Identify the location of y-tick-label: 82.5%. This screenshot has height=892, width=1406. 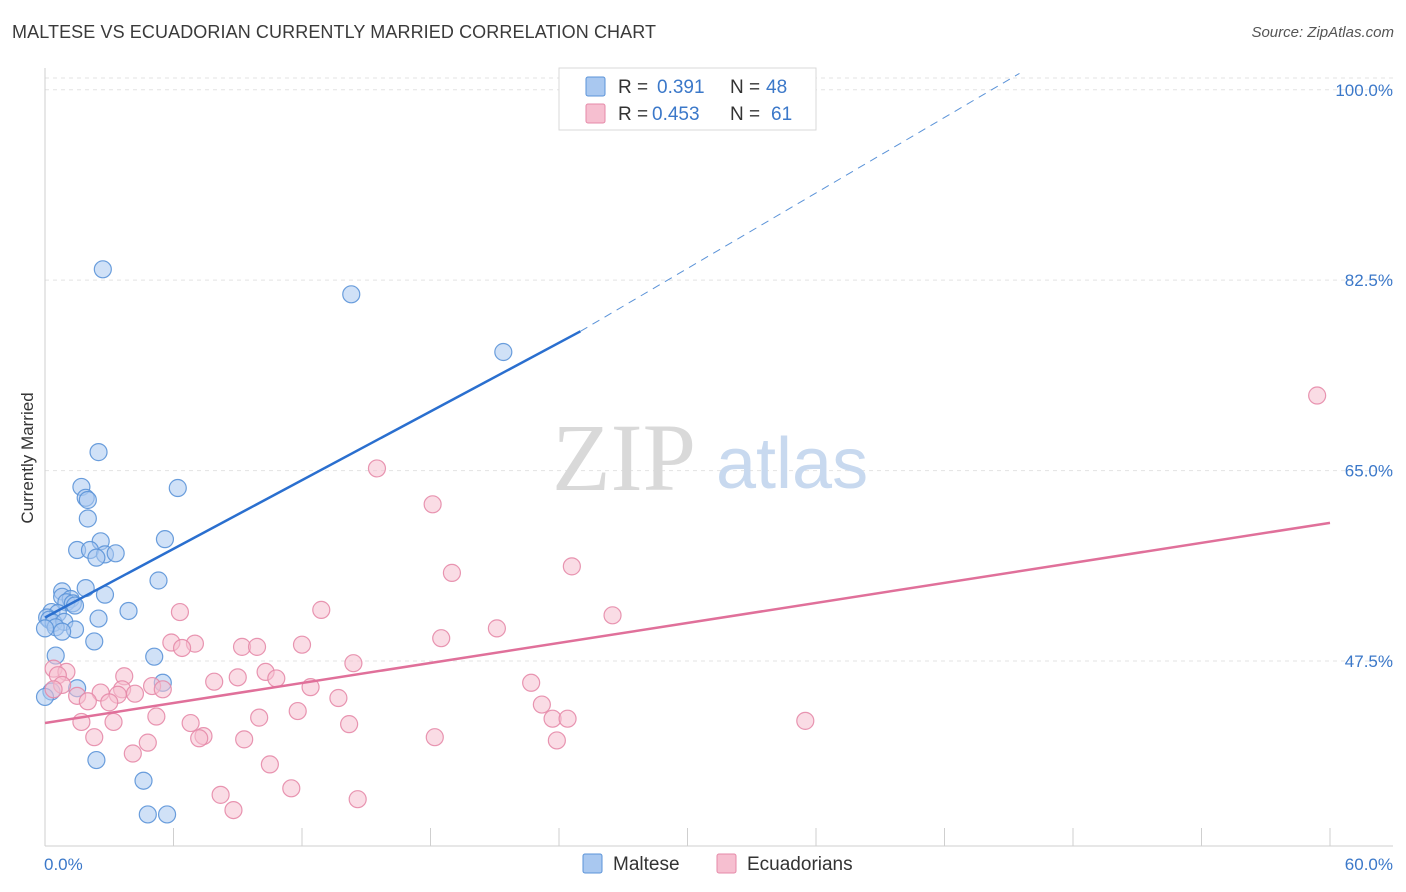
(1369, 280).